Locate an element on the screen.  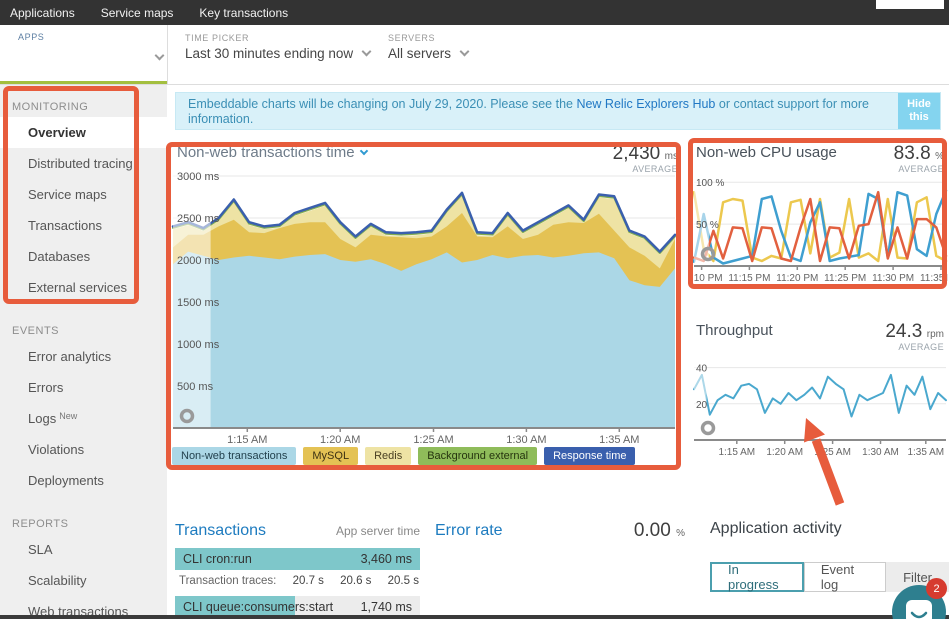
hide-this-button: Hide this is located at coordinates (919, 111).